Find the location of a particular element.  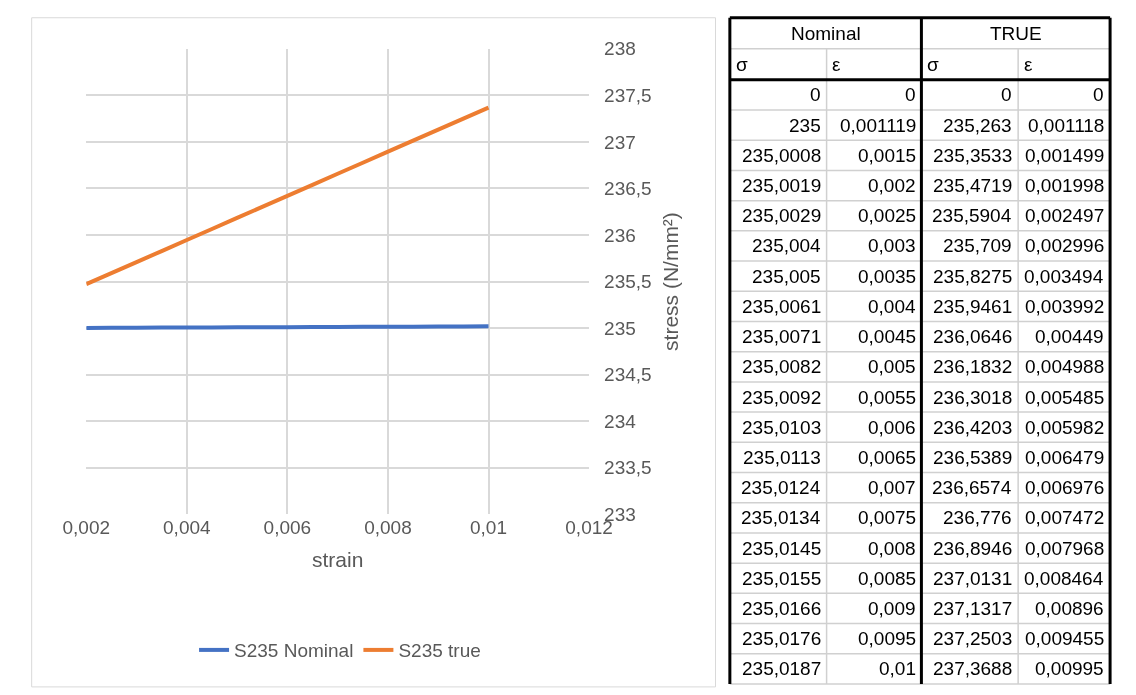

text: 236,3018 is located at coordinates (973, 397).